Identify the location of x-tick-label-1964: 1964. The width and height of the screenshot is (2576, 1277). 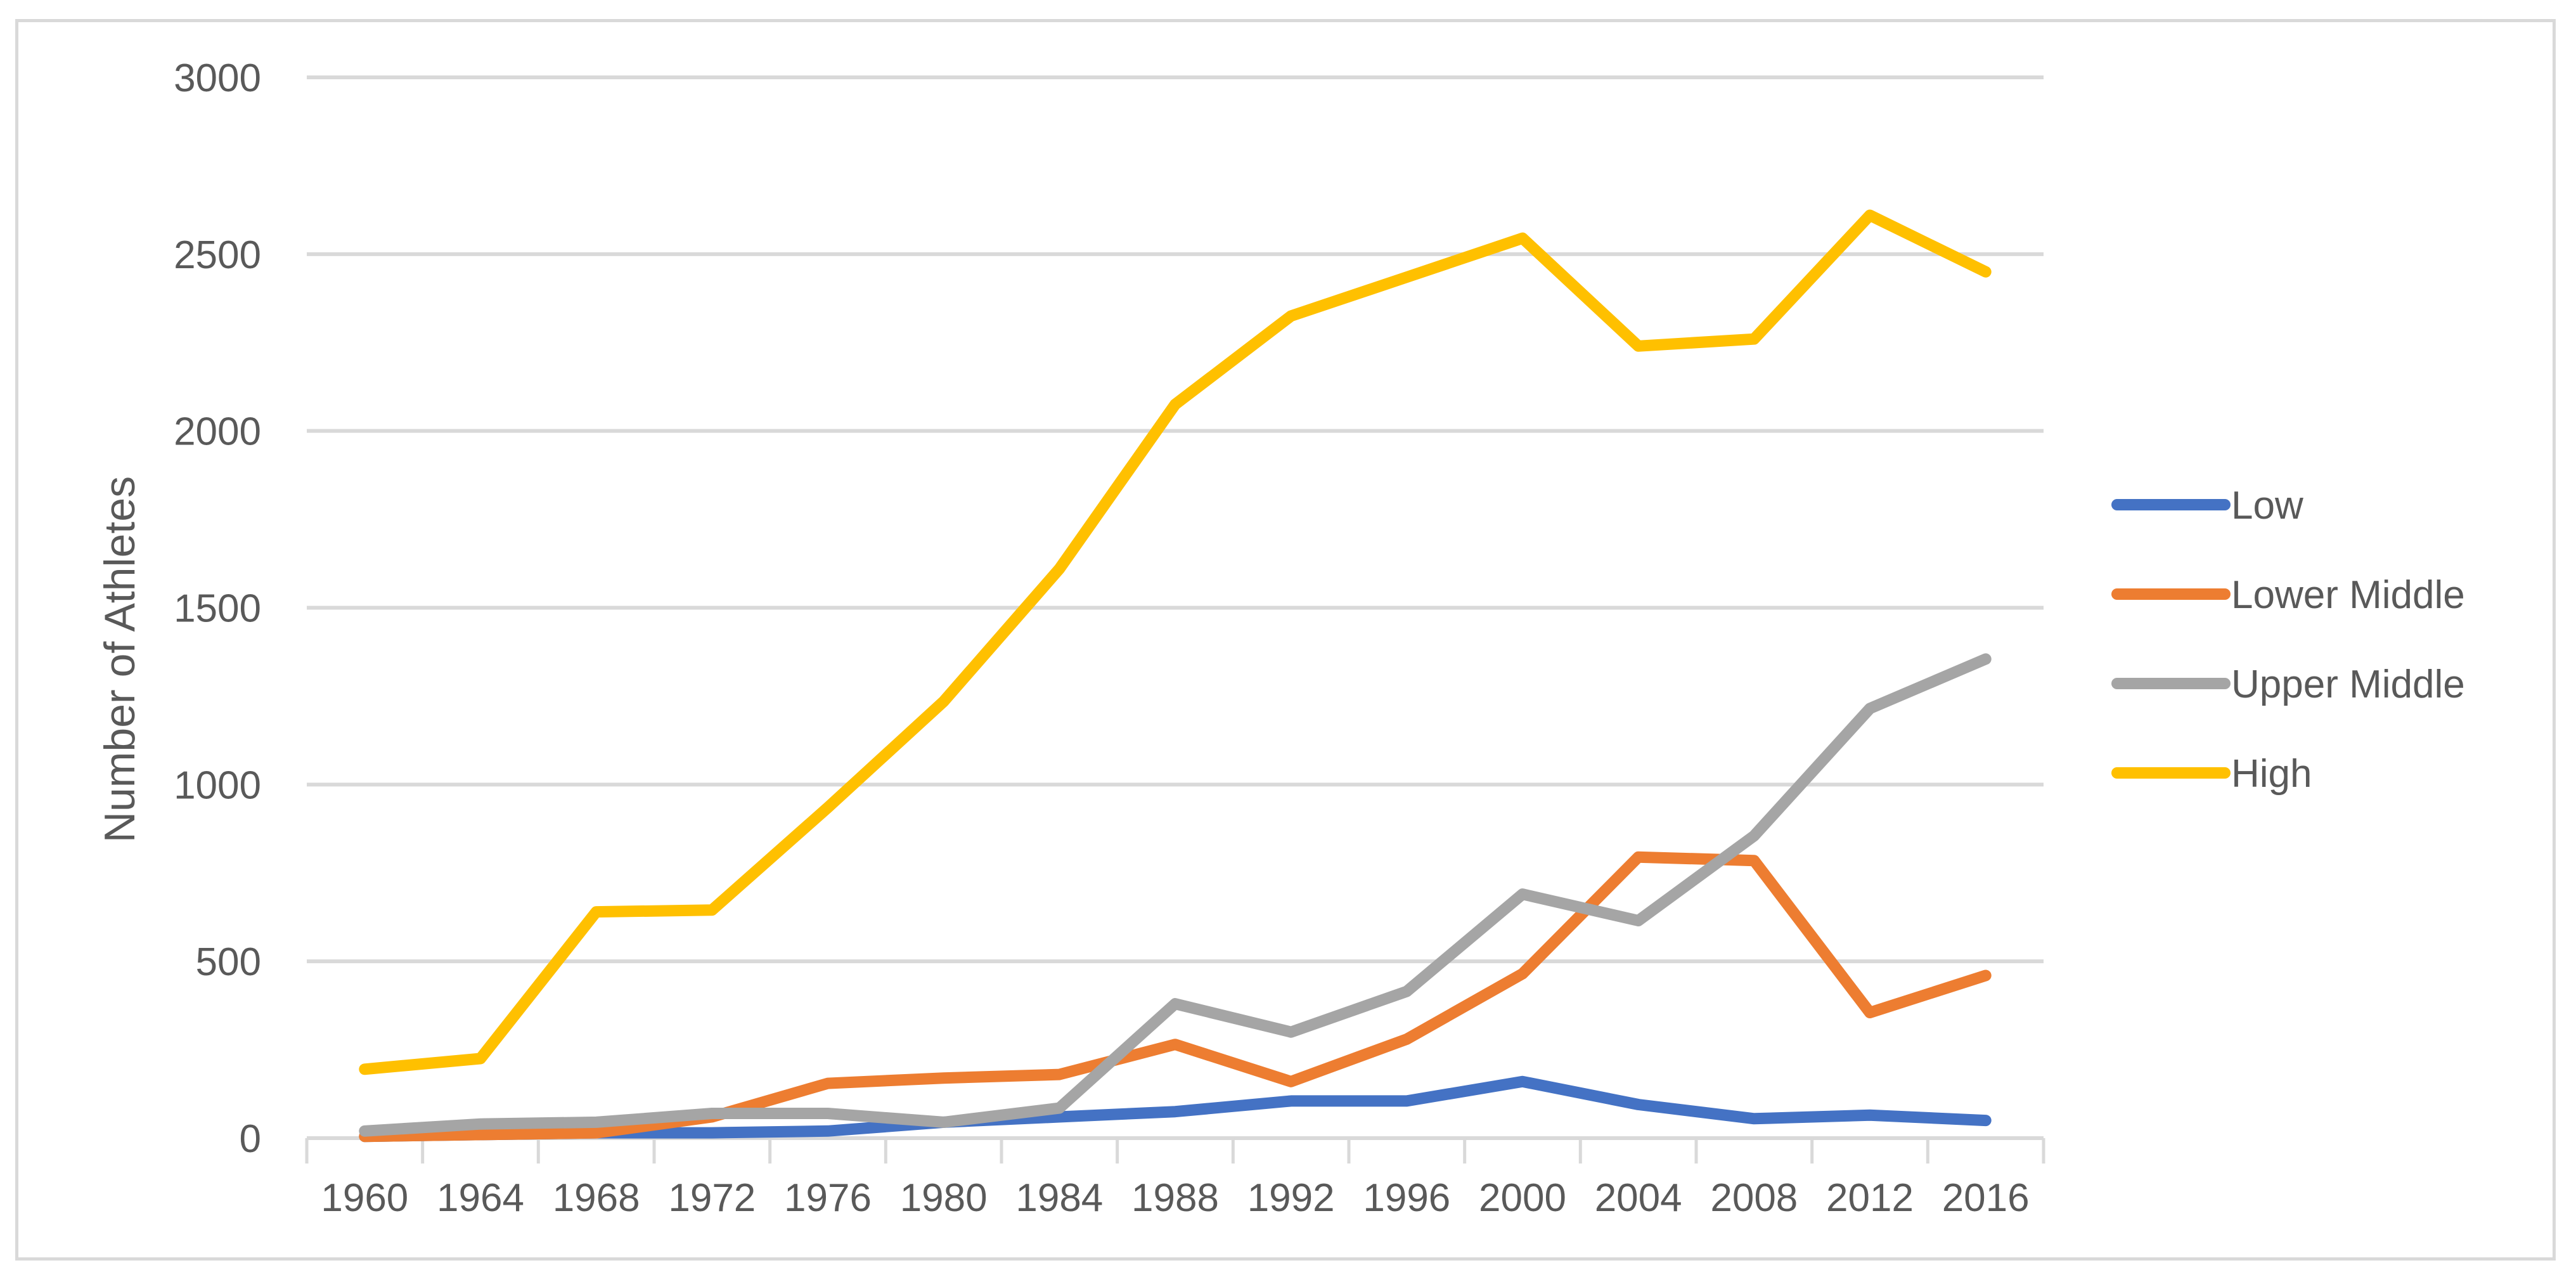
(481, 1198).